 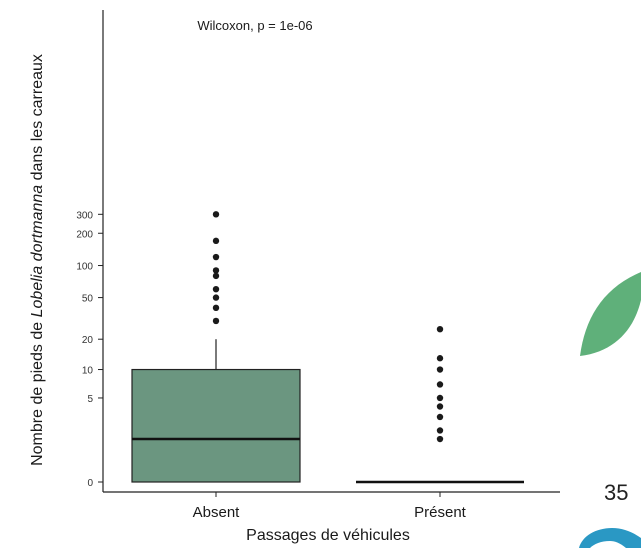 I want to click on y-tick-label: 5, so click(x=90, y=399).